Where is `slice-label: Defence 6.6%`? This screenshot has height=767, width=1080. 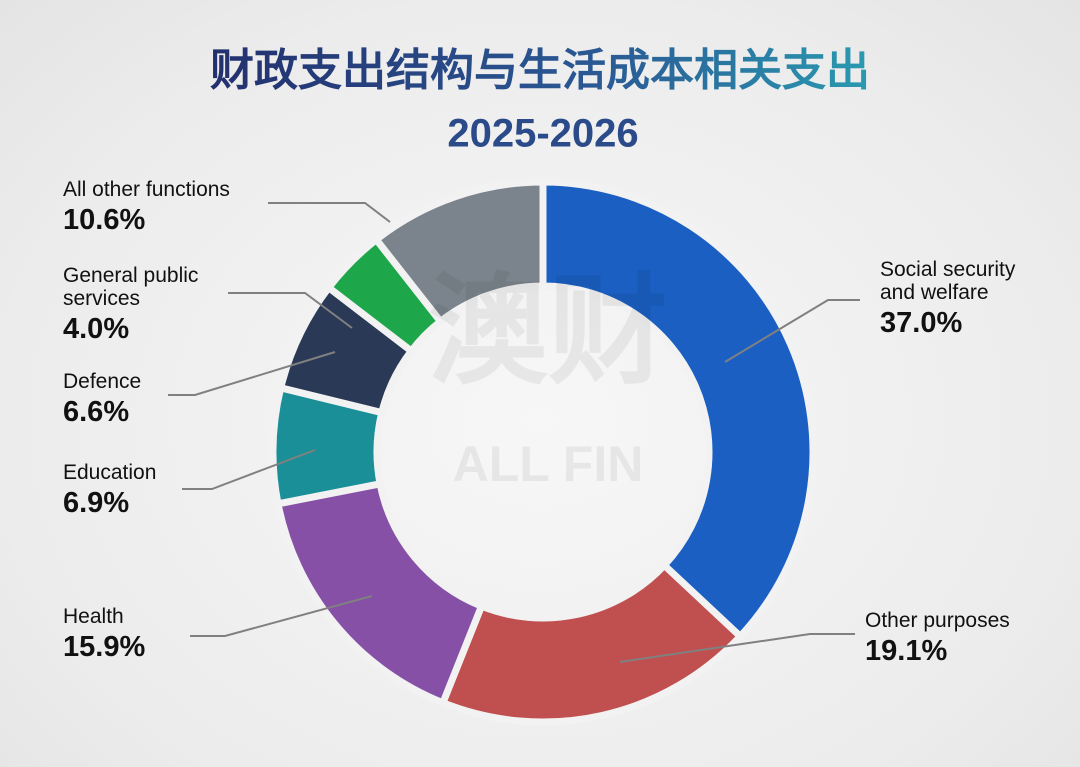 slice-label: Defence 6.6% is located at coordinates (163, 399).